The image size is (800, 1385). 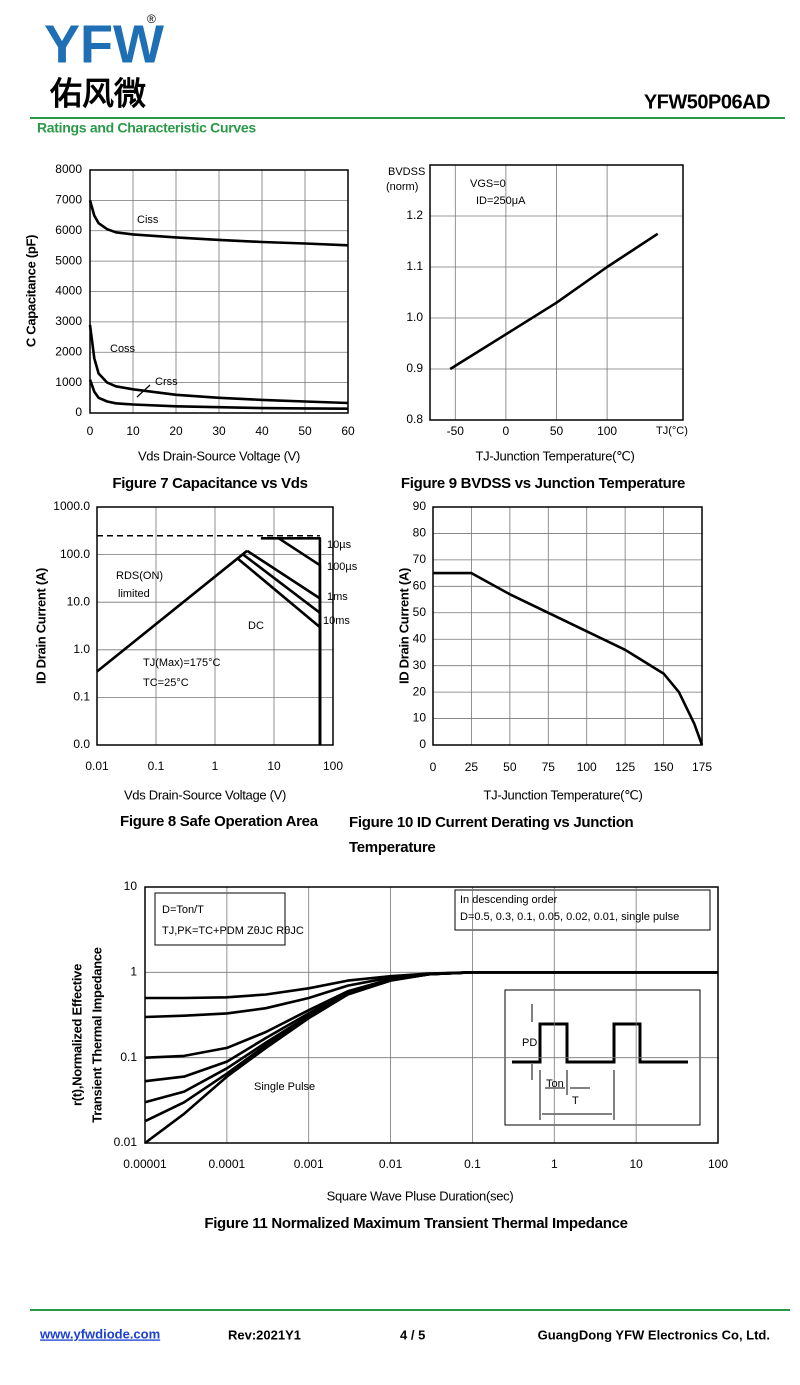 What do you see at coordinates (456, 431) in the screenshot?
I see `x-tick-label: -50` at bounding box center [456, 431].